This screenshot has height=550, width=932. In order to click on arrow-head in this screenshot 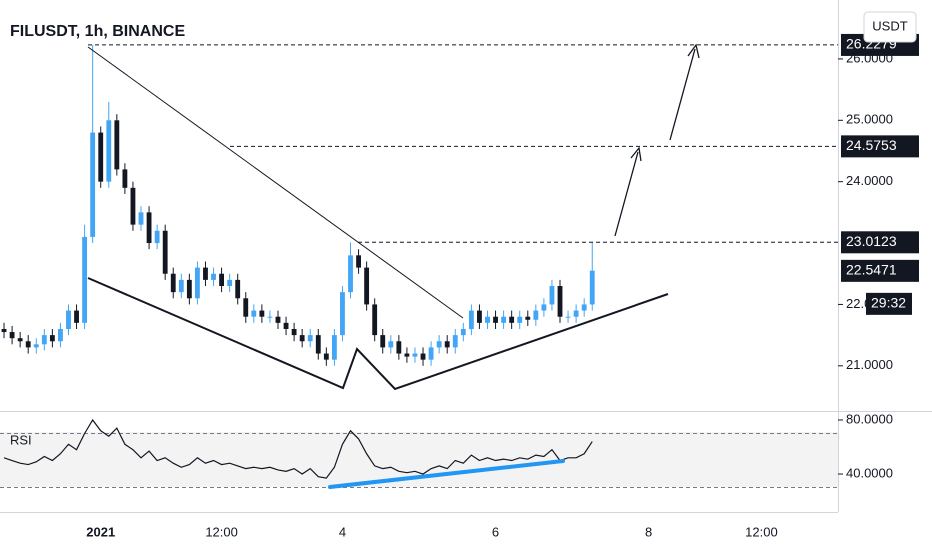, I will do `click(693, 51)`.